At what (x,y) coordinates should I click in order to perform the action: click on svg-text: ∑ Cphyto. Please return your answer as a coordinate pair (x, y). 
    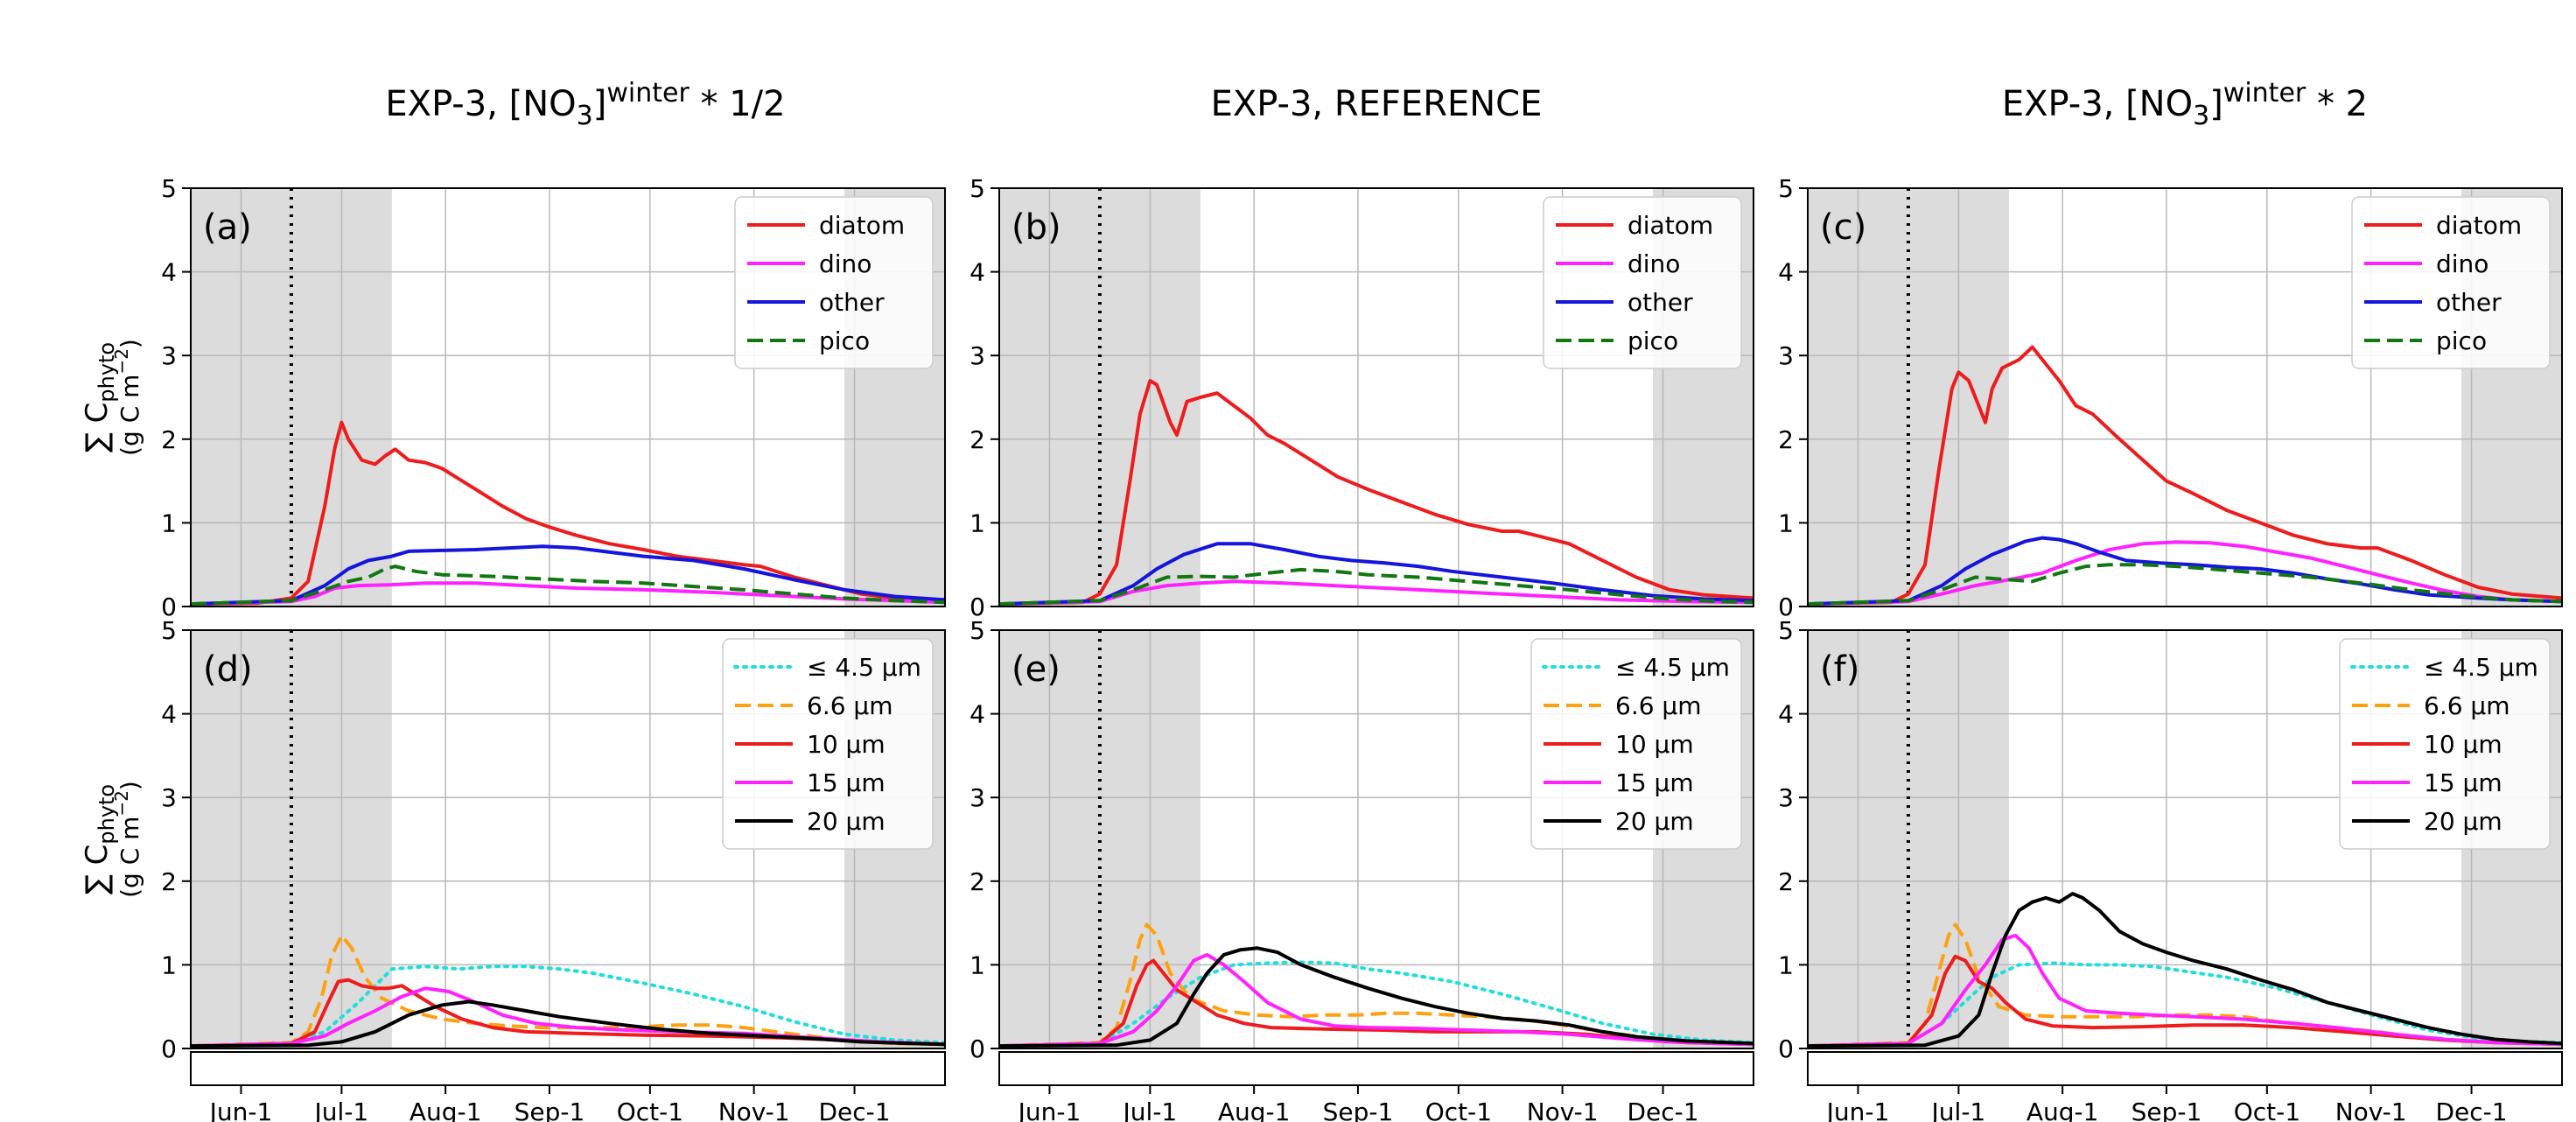
    Looking at the image, I should click on (99, 839).